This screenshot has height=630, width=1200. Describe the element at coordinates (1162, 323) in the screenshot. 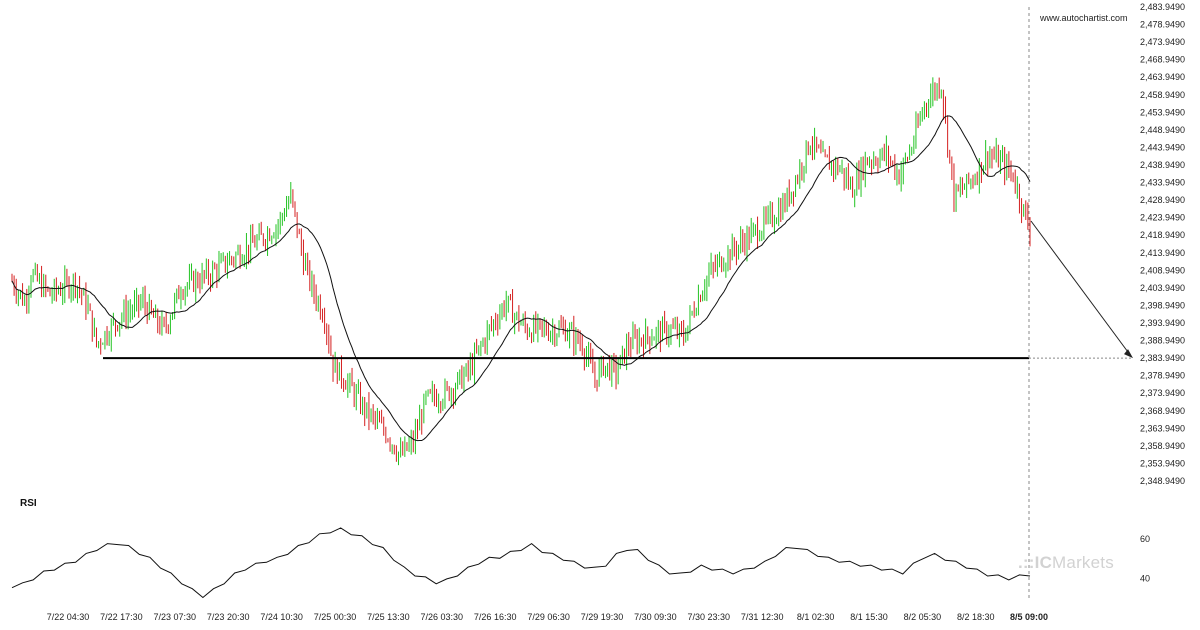

I see `y-tick-label: 2,393.9490` at that location.